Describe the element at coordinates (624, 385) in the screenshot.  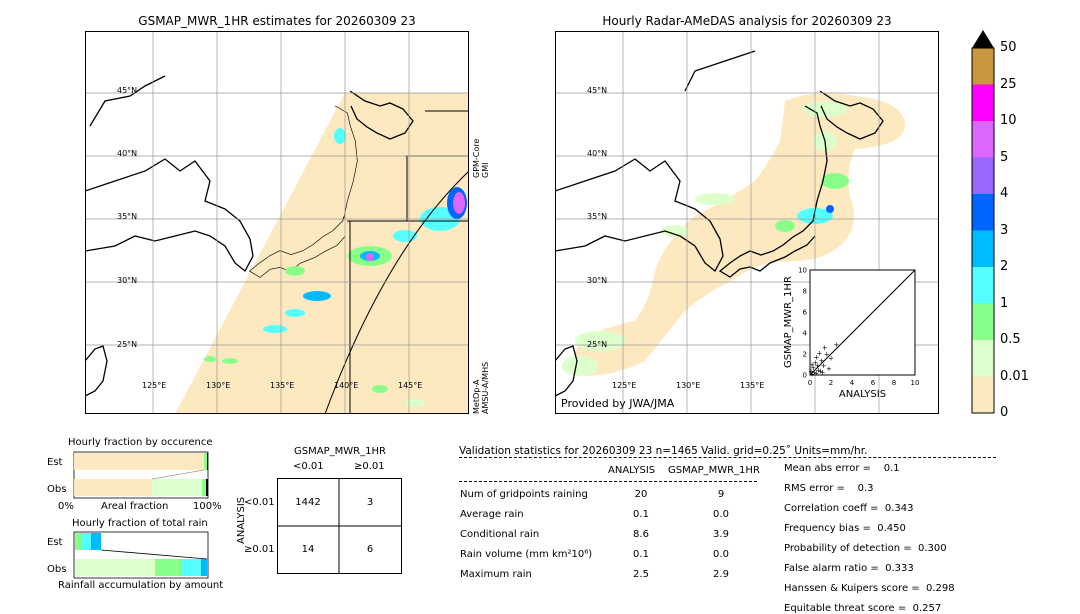
I see `right-lon-label: 125°E` at that location.